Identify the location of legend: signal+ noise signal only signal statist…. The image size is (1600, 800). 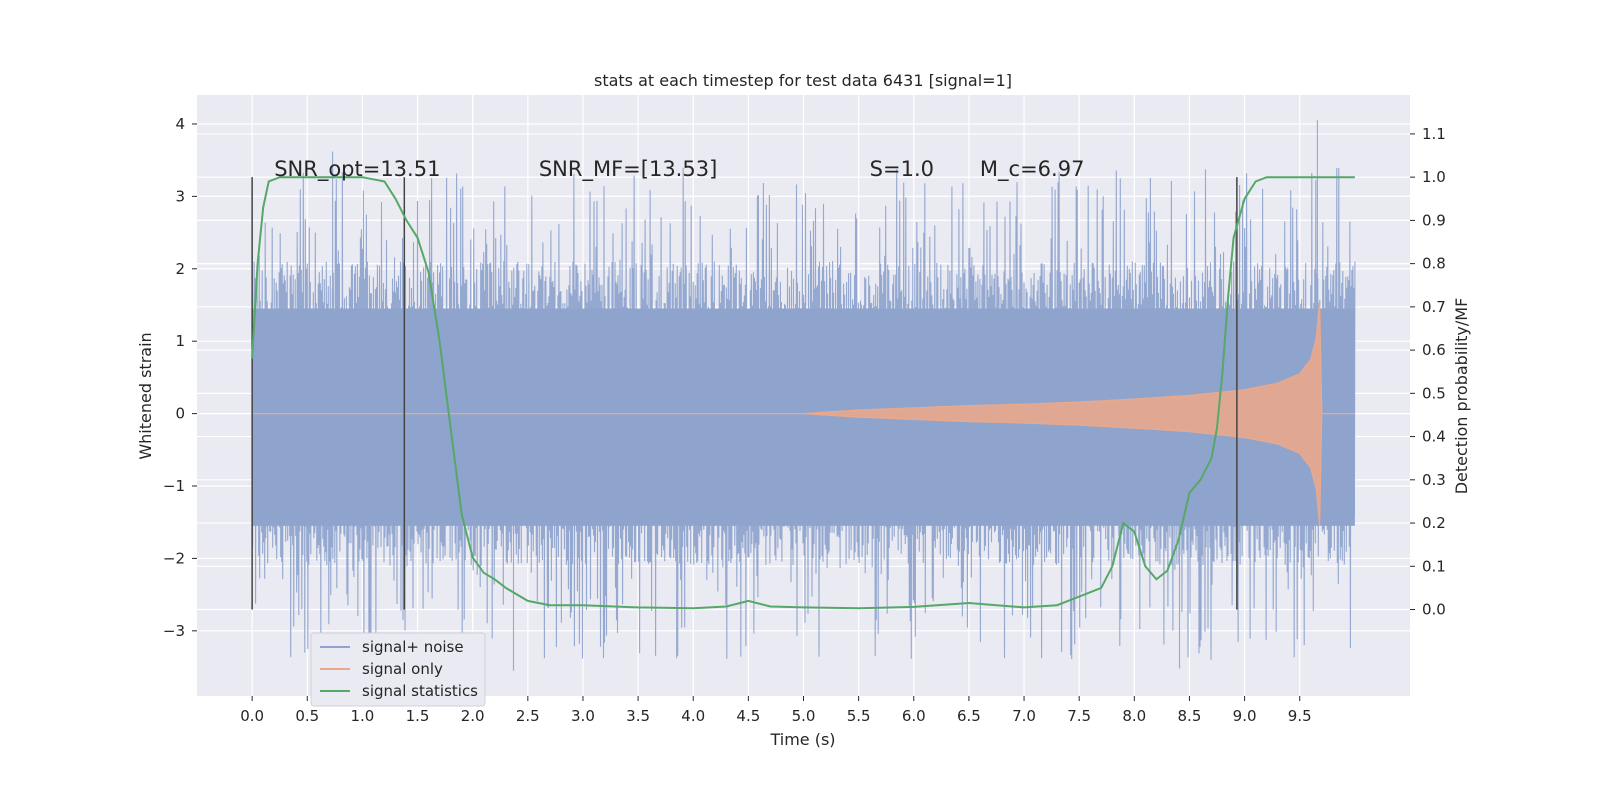
(398, 669).